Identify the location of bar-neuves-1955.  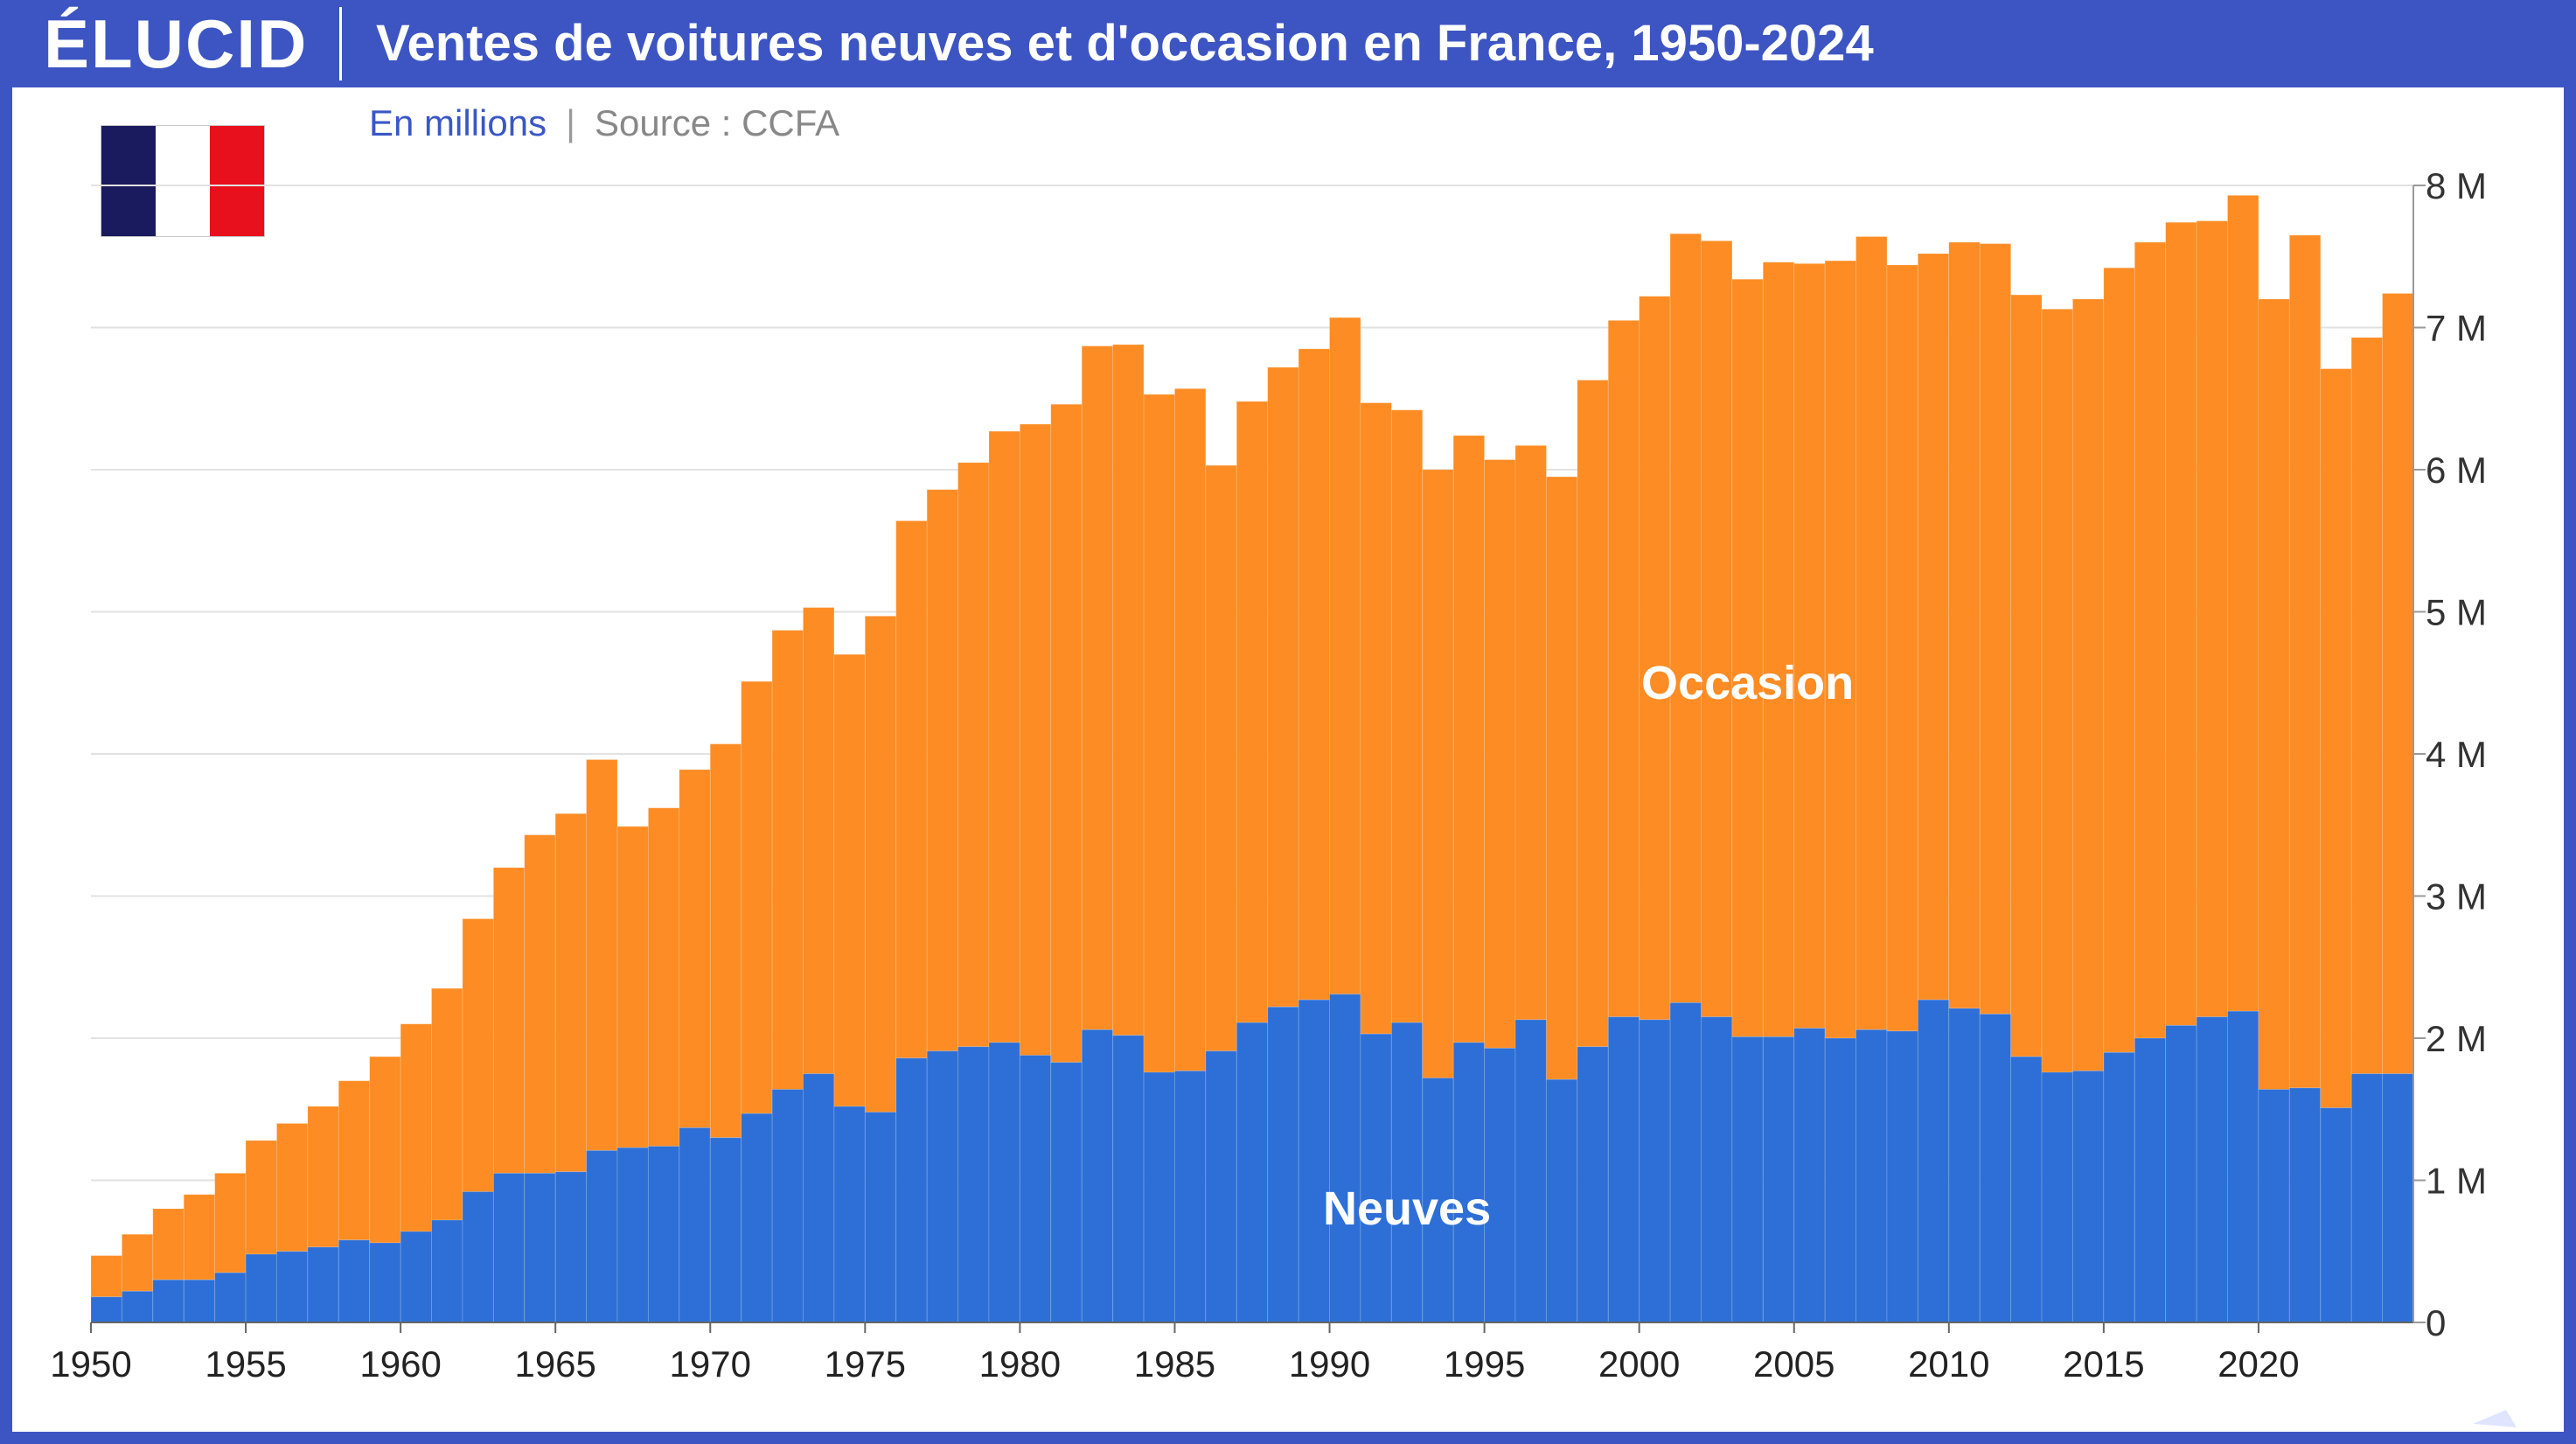
(261, 1288).